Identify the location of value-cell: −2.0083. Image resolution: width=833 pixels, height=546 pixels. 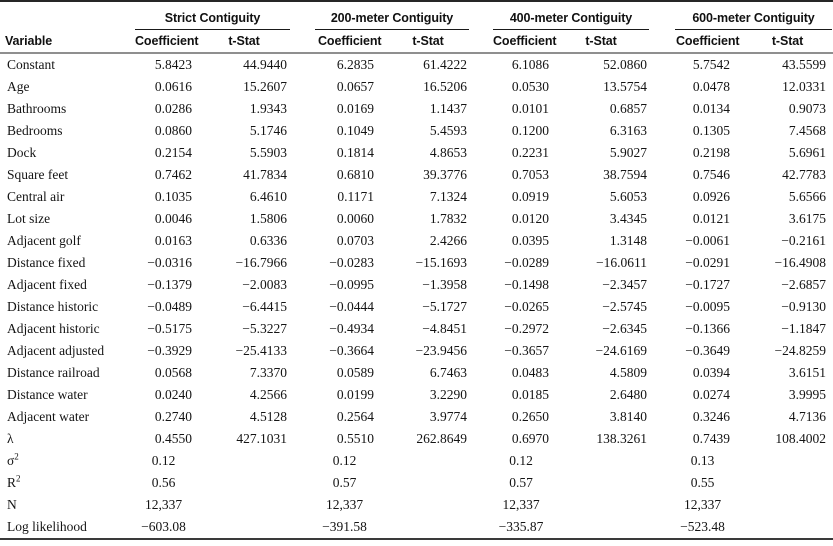
(264, 284).